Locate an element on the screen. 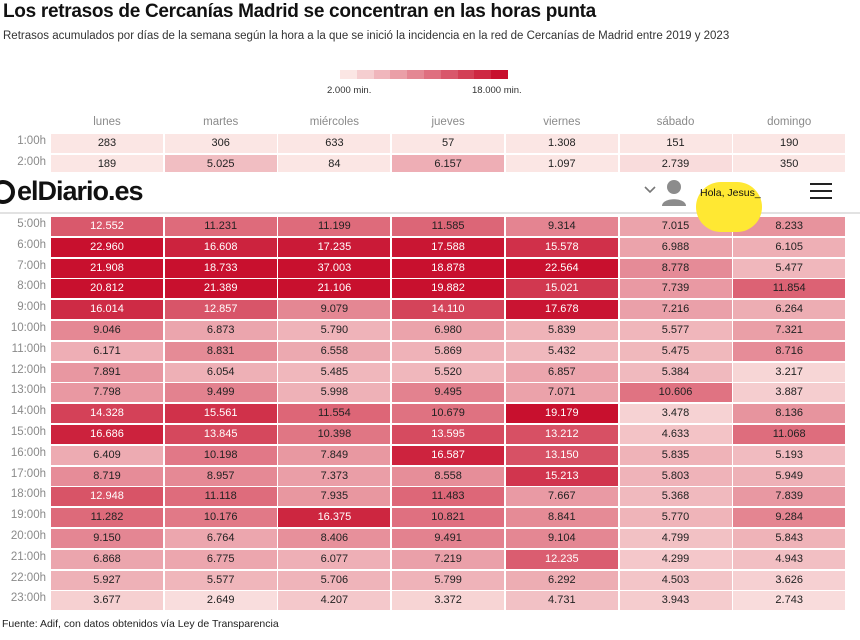 Image resolution: width=860 pixels, height=640 pixels. heatmap-cell: 15.578 is located at coordinates (561, 247).